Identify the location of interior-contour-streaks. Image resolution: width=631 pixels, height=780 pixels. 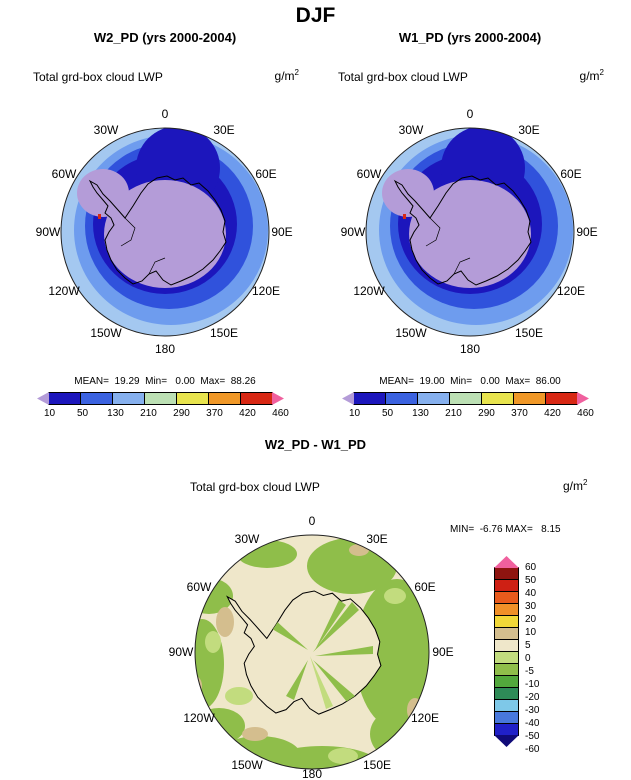
(320, 654).